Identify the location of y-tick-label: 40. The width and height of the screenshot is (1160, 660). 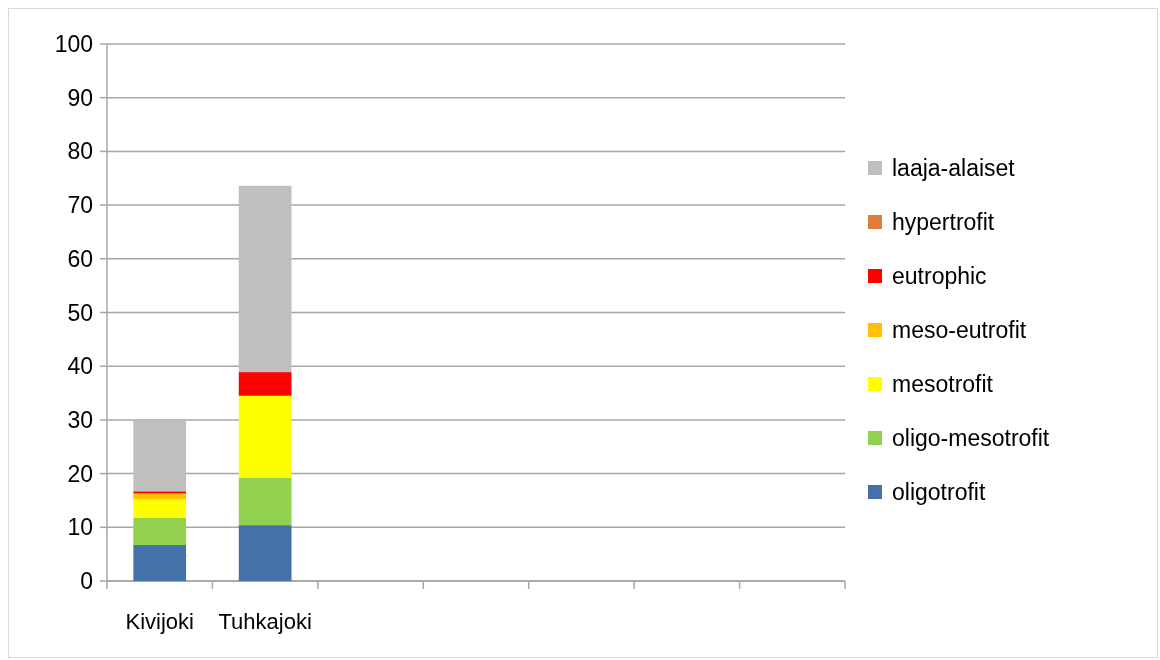
(80, 366).